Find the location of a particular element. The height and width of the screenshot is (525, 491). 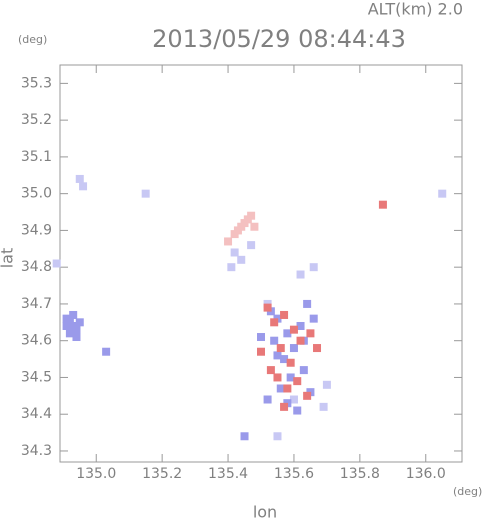

y-tick-label: 35.1 is located at coordinates (36, 157).